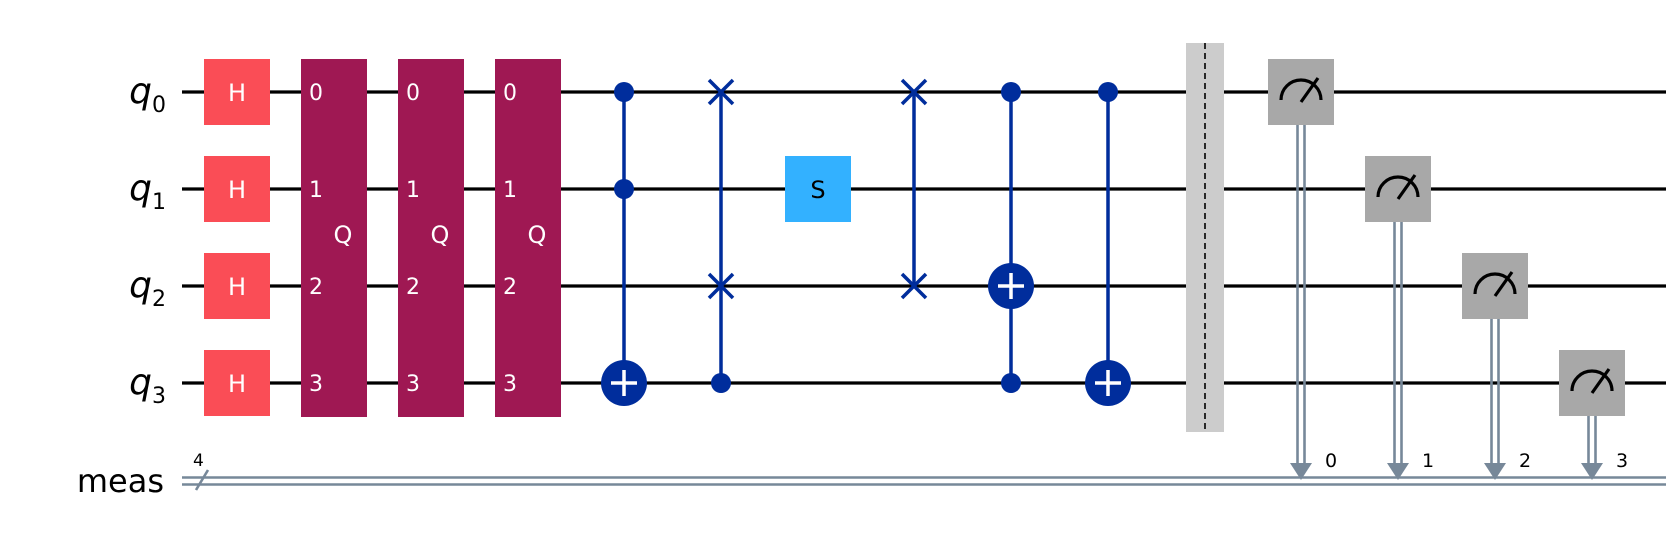 The height and width of the screenshot is (551, 1666). What do you see at coordinates (413, 384) in the screenshot?
I see `q-block-1-wire-label-3: 3` at bounding box center [413, 384].